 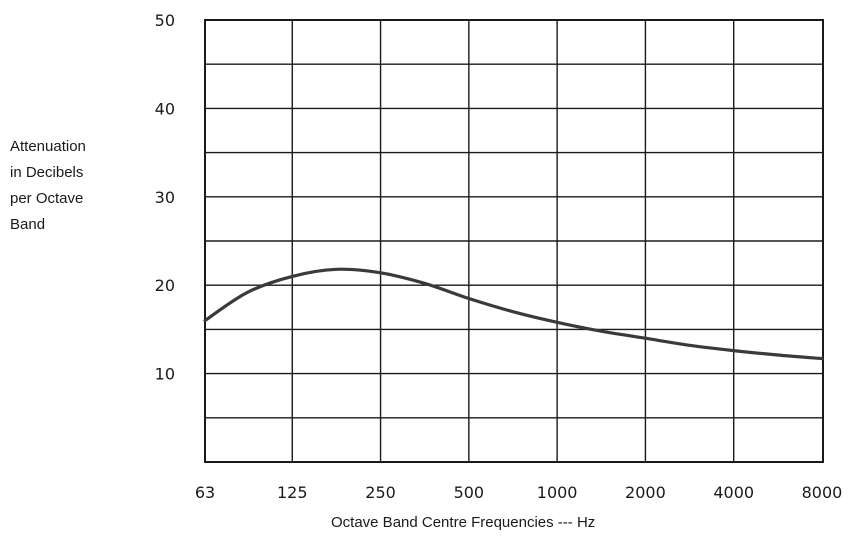 I want to click on x-tick-label: 4000, so click(x=733, y=492).